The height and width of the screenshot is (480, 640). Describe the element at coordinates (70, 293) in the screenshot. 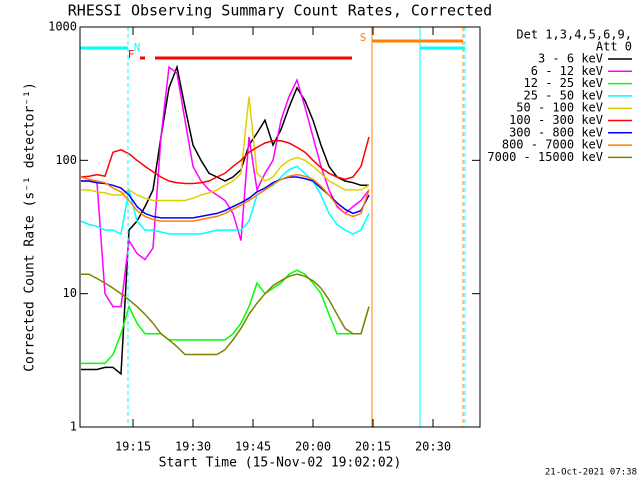

I see `y-tick-label: 10` at that location.